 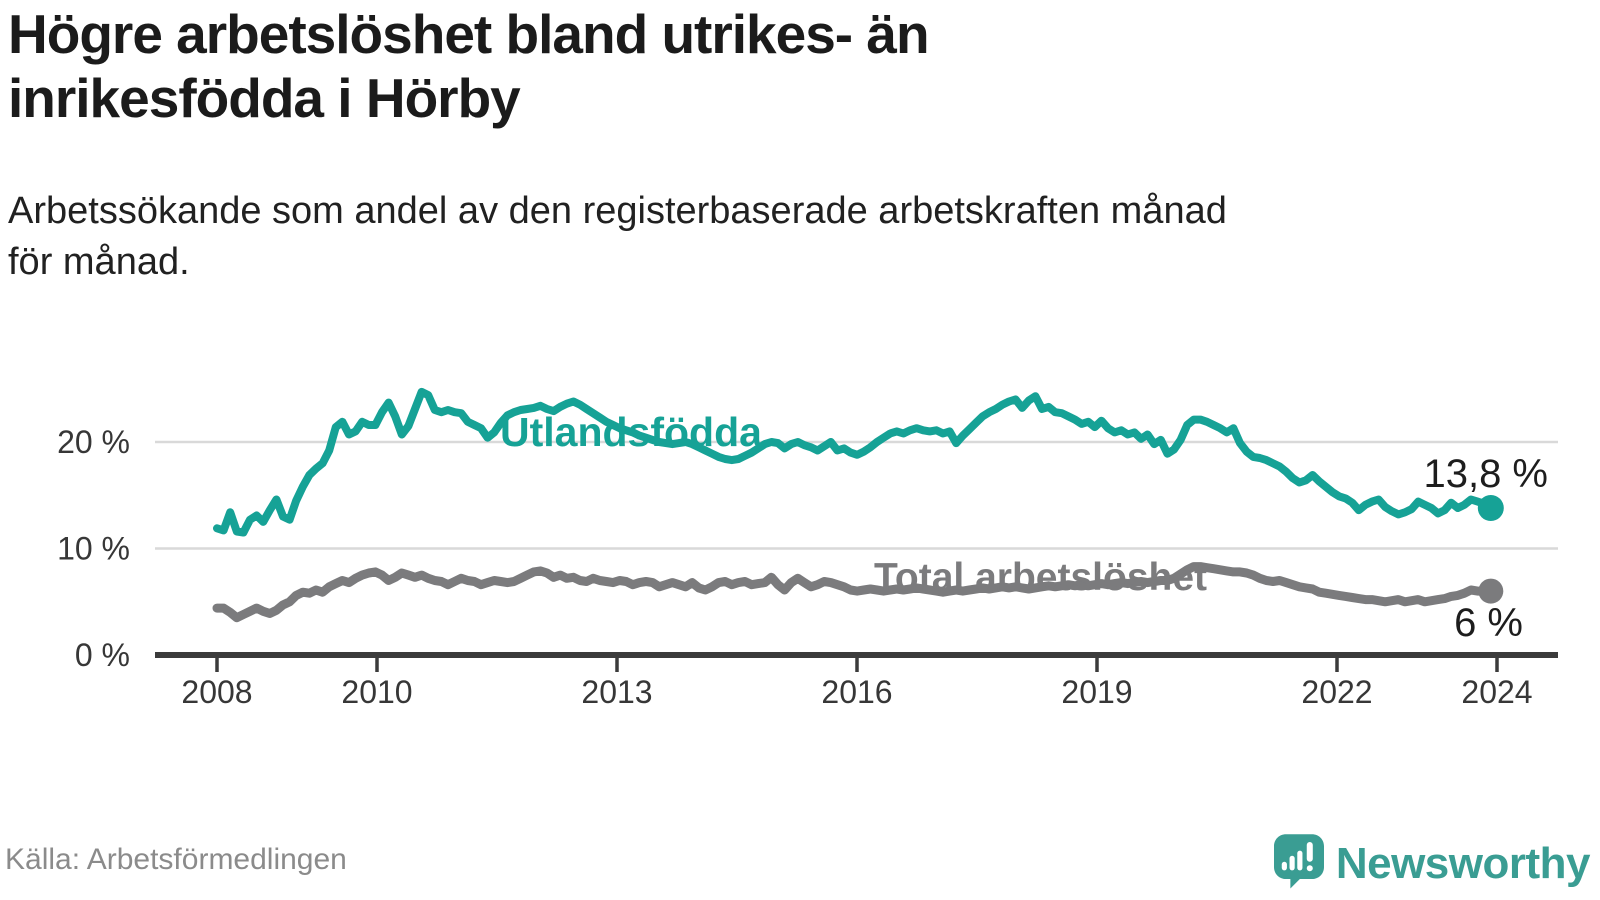 What do you see at coordinates (631, 432) in the screenshot?
I see `series-label-utlandsfodda: Utlandsfödda` at bounding box center [631, 432].